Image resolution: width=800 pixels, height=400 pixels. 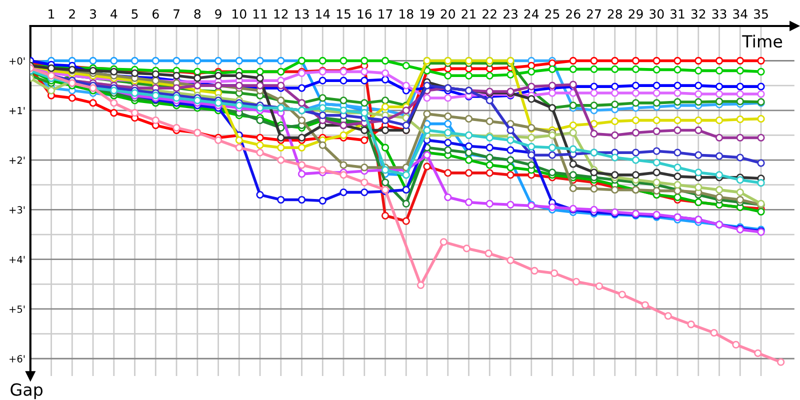 I want to click on x-tick-label: 2, so click(x=72, y=14).